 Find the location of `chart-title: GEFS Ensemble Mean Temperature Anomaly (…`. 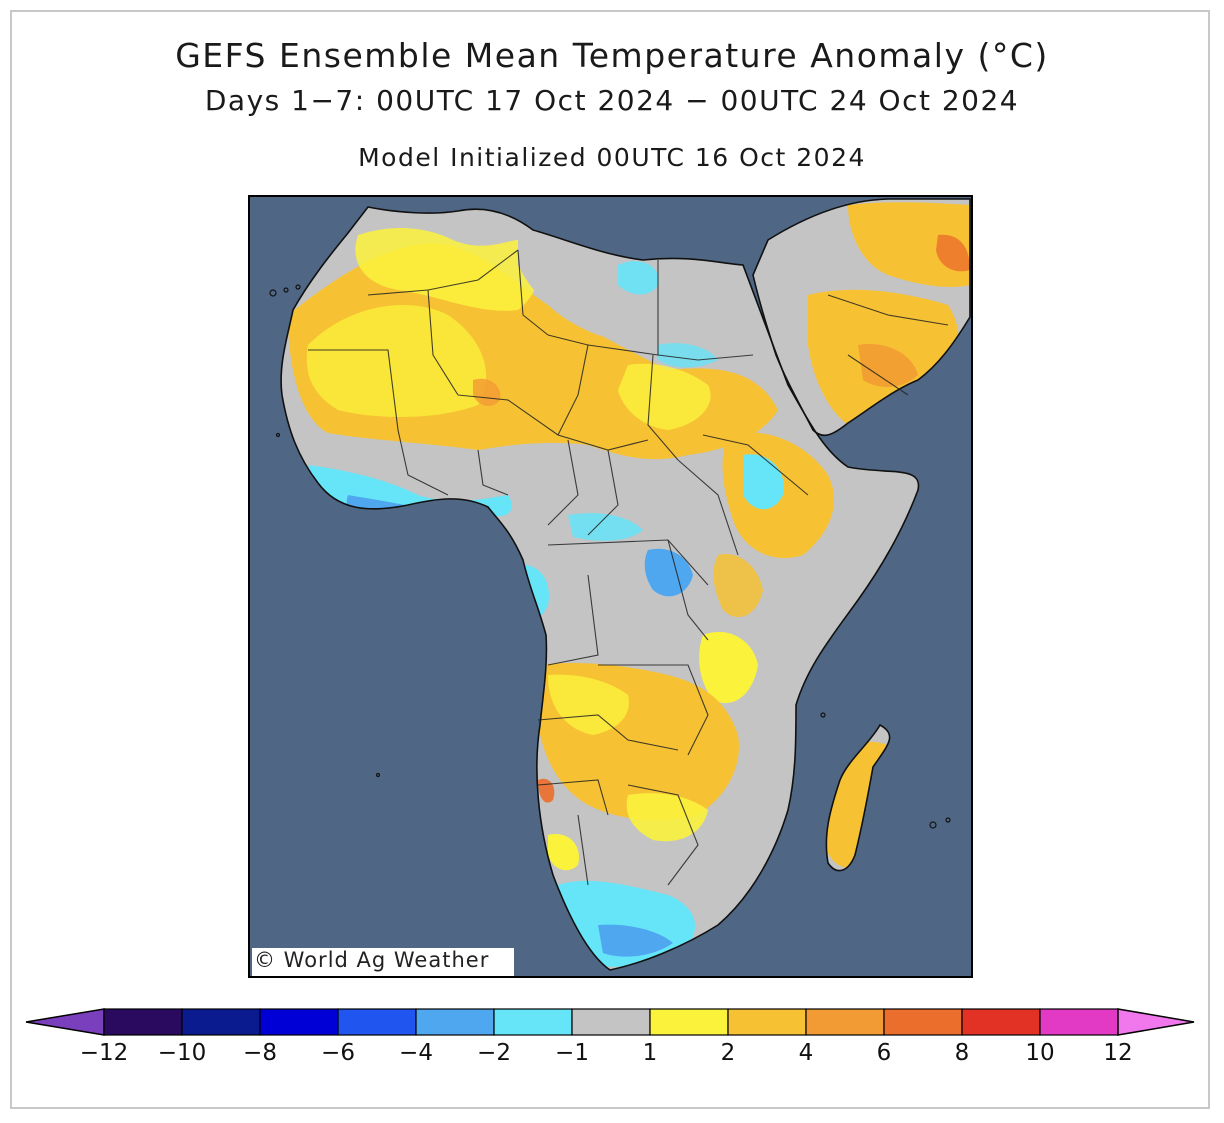

chart-title: GEFS Ensemble Mean Temperature Anomaly (… is located at coordinates (612, 55).